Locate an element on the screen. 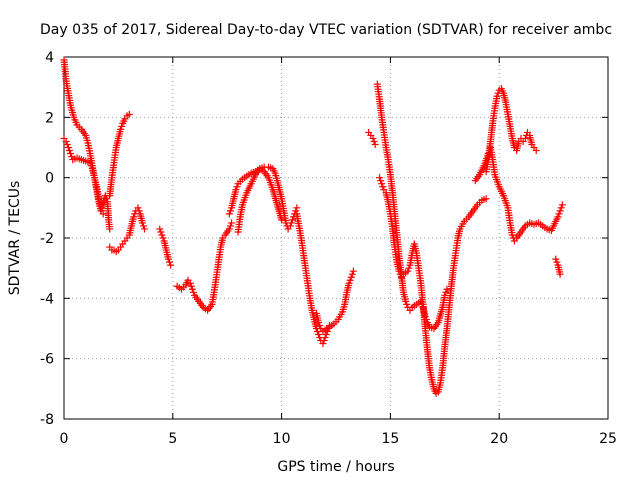 This screenshot has width=640, height=480. x-tick-label: 5 is located at coordinates (172, 439).